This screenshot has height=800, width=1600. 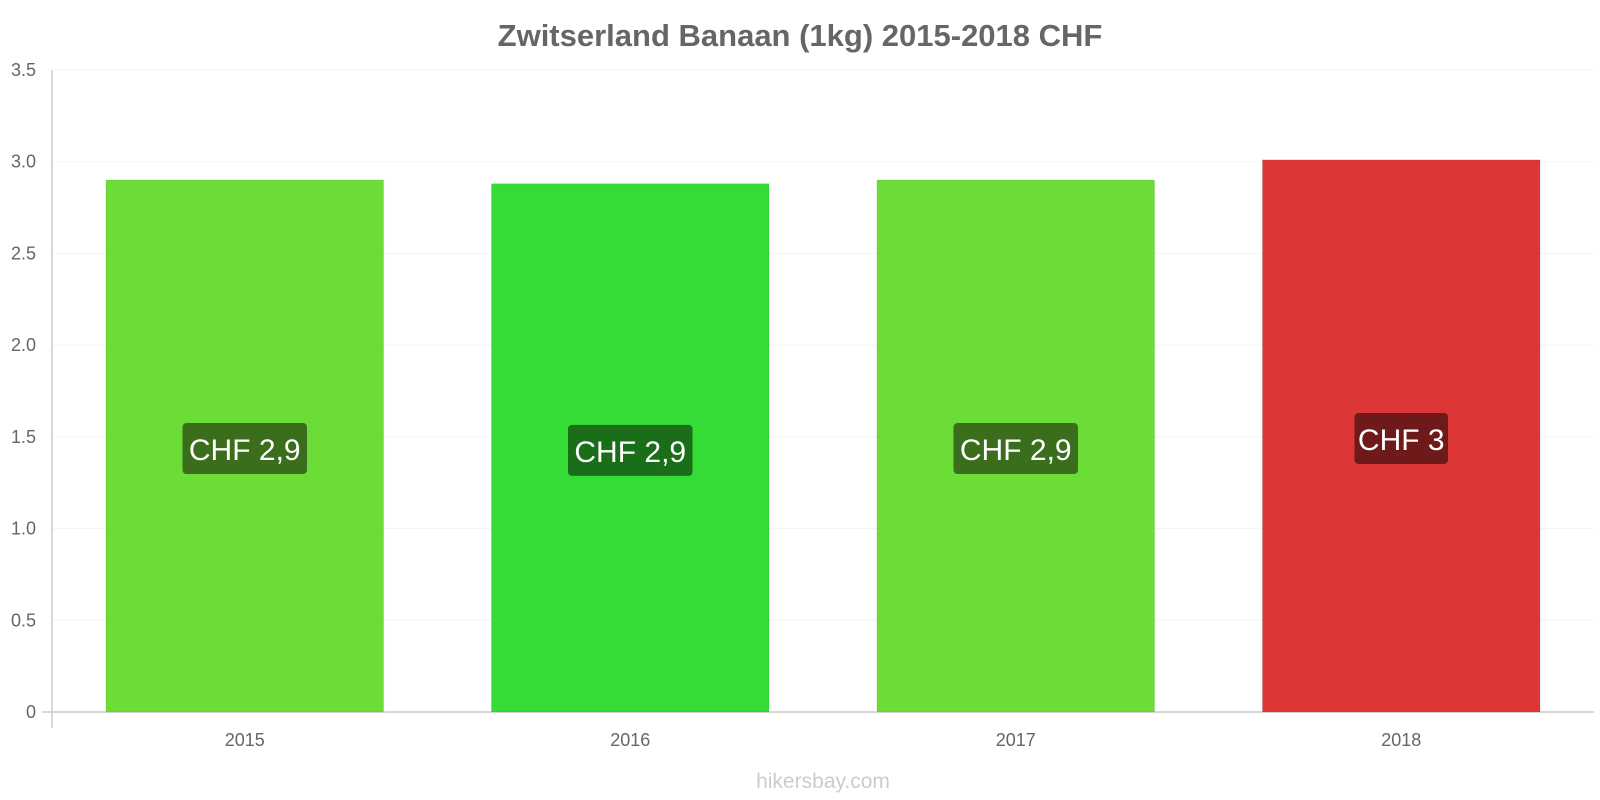 I want to click on y-axis-ticks: 0 0.5 1.0 1.5 2.0 2.5 3.0 3.5, so click(x=23, y=391).